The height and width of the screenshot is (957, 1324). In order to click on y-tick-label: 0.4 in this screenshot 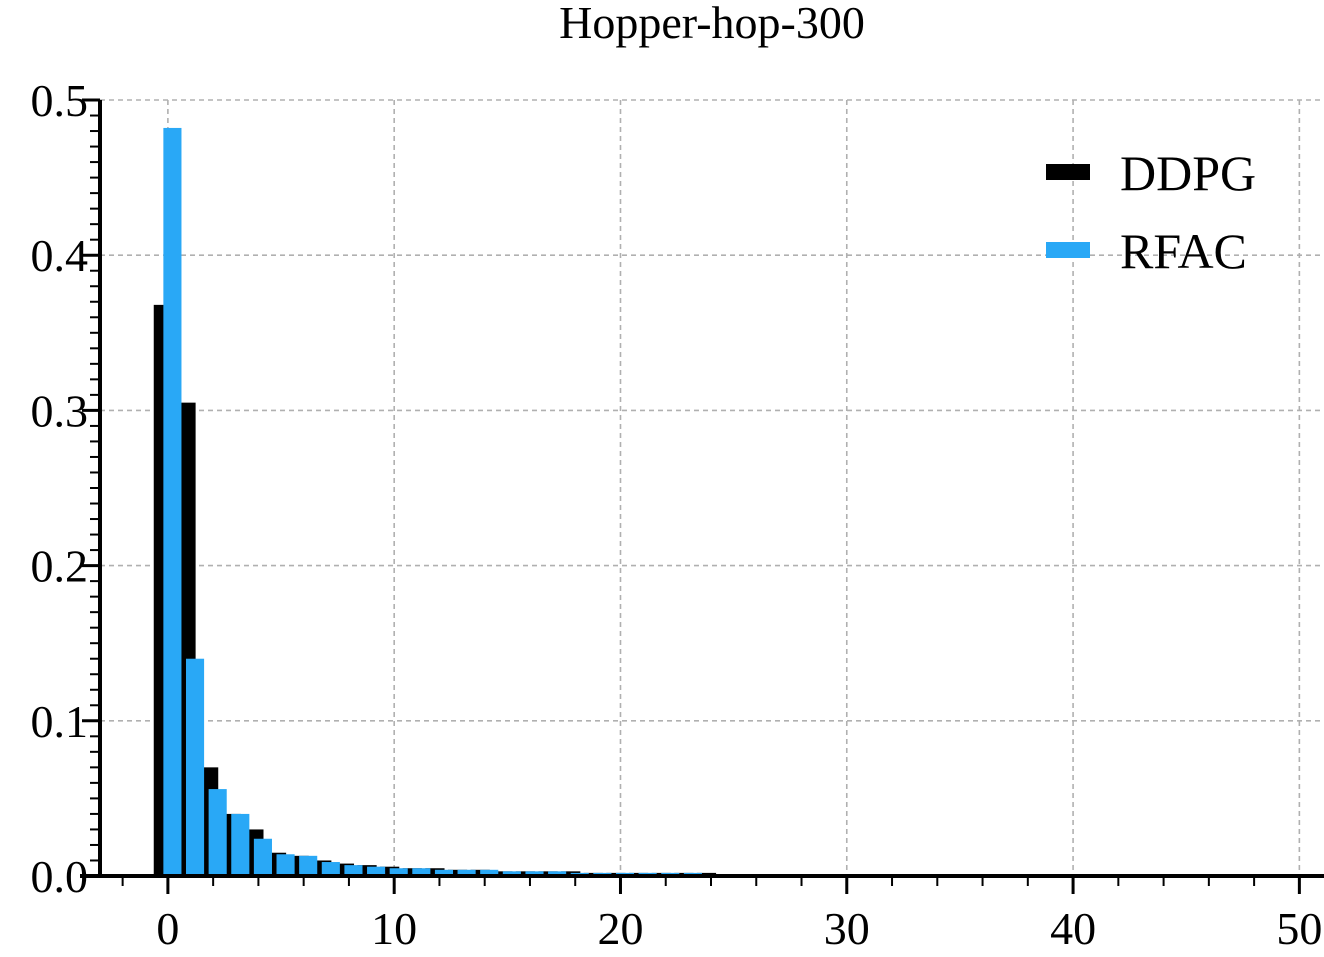, I will do `click(60, 255)`.